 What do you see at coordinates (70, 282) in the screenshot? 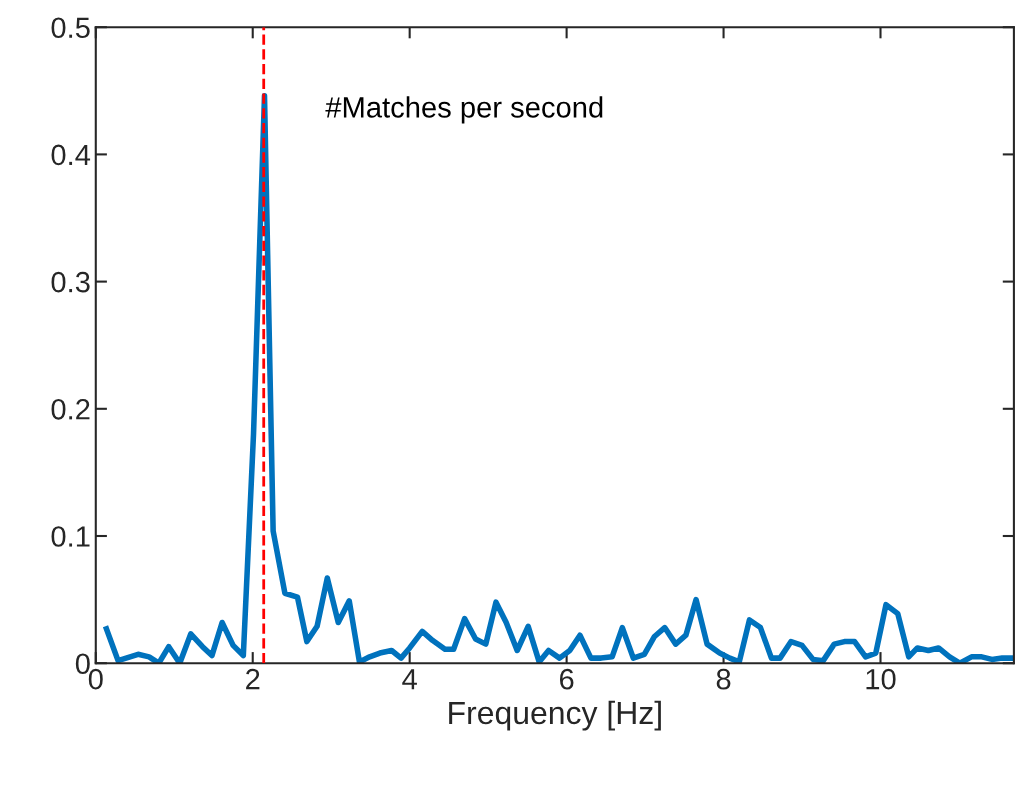
I see `y-tick-label: 0.3` at bounding box center [70, 282].